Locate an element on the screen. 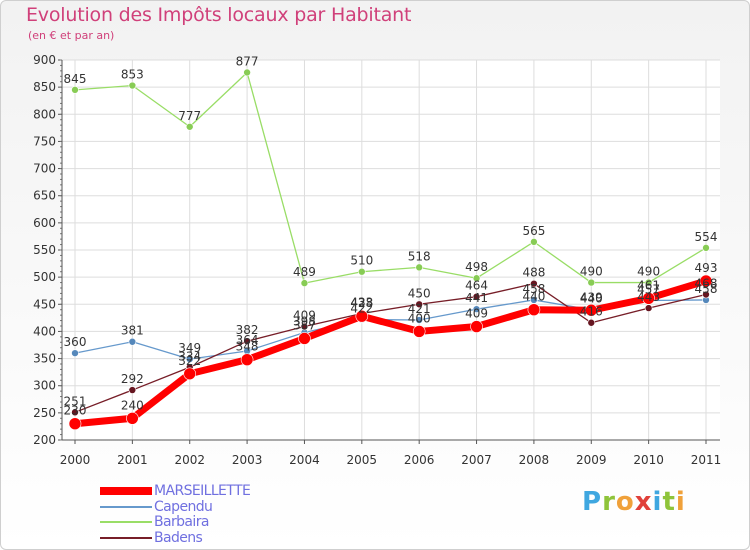 The width and height of the screenshot is (750, 550). data-label-barbaira: 554 is located at coordinates (706, 237).